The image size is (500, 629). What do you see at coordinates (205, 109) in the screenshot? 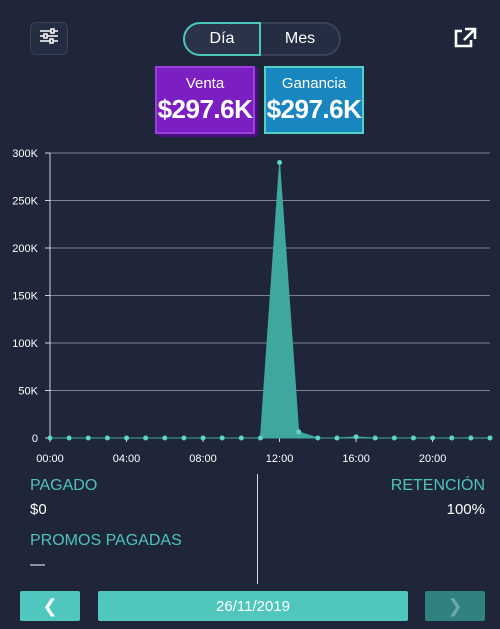
I see `venta-value: $297.6K` at bounding box center [205, 109].